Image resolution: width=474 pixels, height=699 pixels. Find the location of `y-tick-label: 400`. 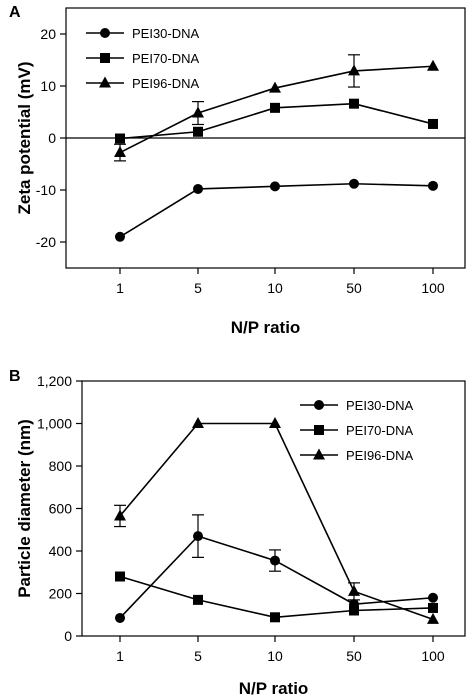

y-tick-label: 400 is located at coordinates (61, 551).